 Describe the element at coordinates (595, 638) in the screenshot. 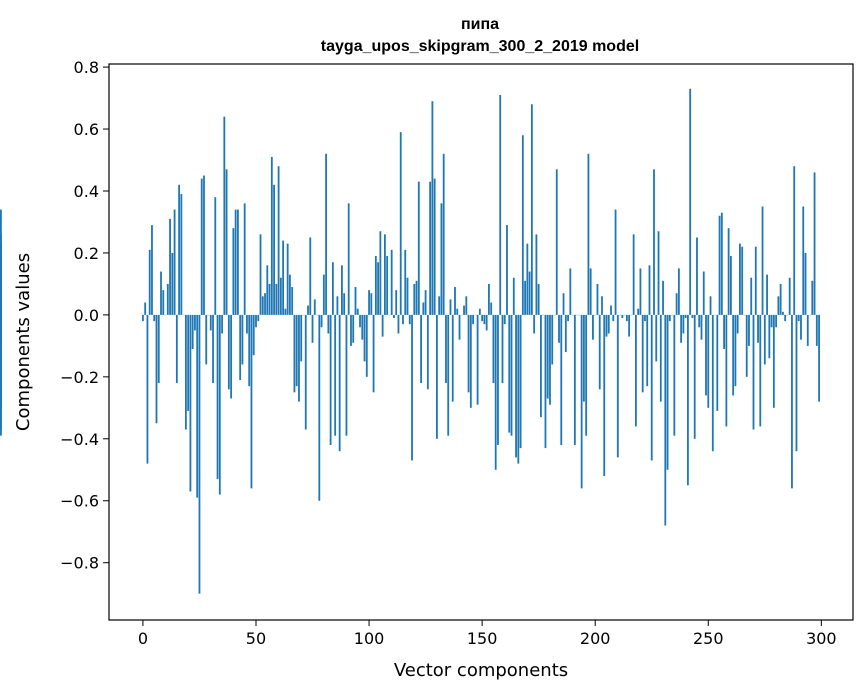

I see `x-tick-label: 200` at that location.